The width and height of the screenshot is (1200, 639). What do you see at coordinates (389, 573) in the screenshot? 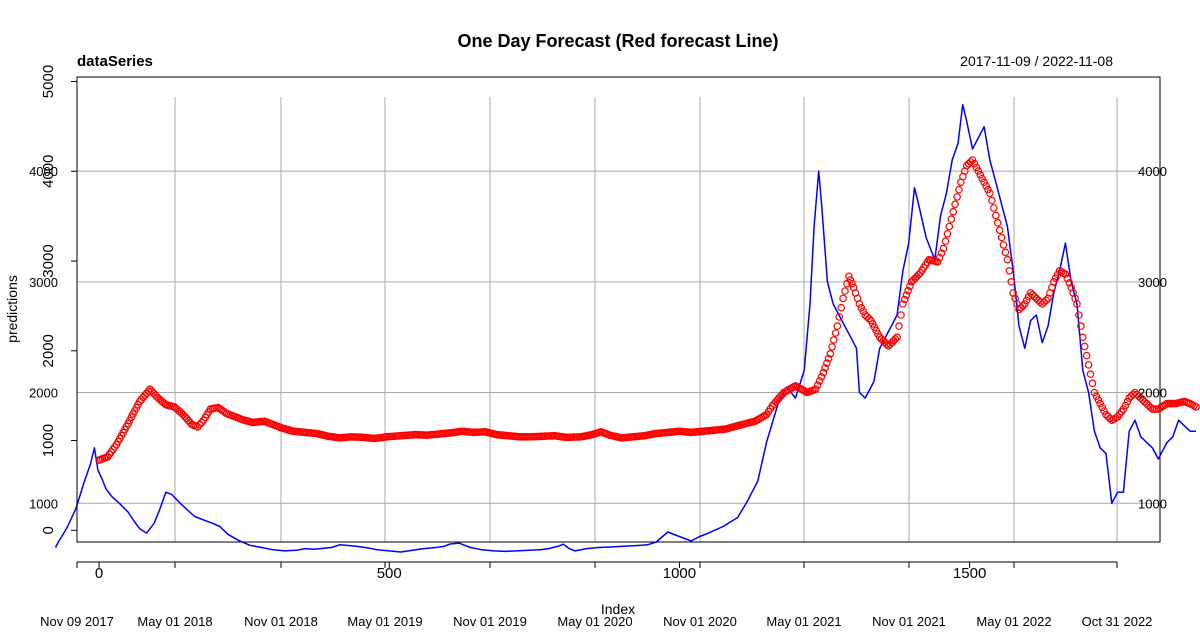
I see `x-index-tick-label: 500` at bounding box center [389, 573].